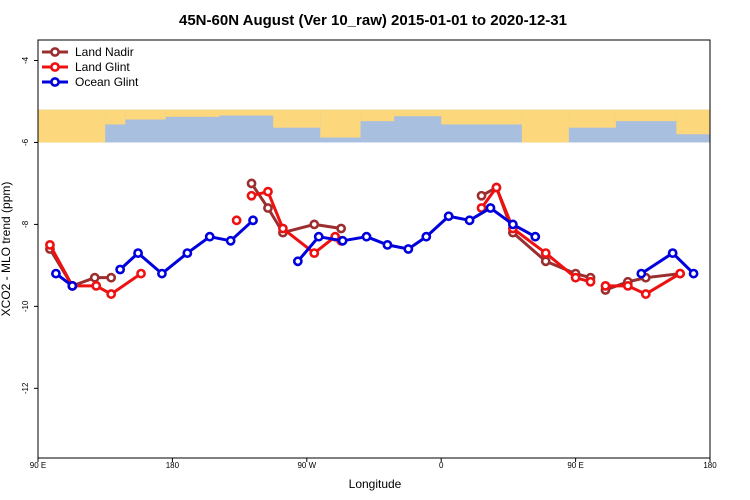  What do you see at coordinates (25, 388) in the screenshot?
I see `y-tick-label: -12` at bounding box center [25, 388].